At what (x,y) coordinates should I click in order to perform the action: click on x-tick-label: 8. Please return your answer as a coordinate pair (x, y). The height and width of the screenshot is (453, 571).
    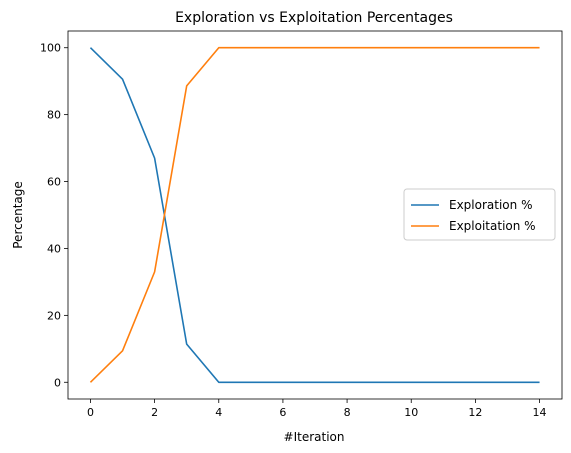
    Looking at the image, I should click on (347, 412).